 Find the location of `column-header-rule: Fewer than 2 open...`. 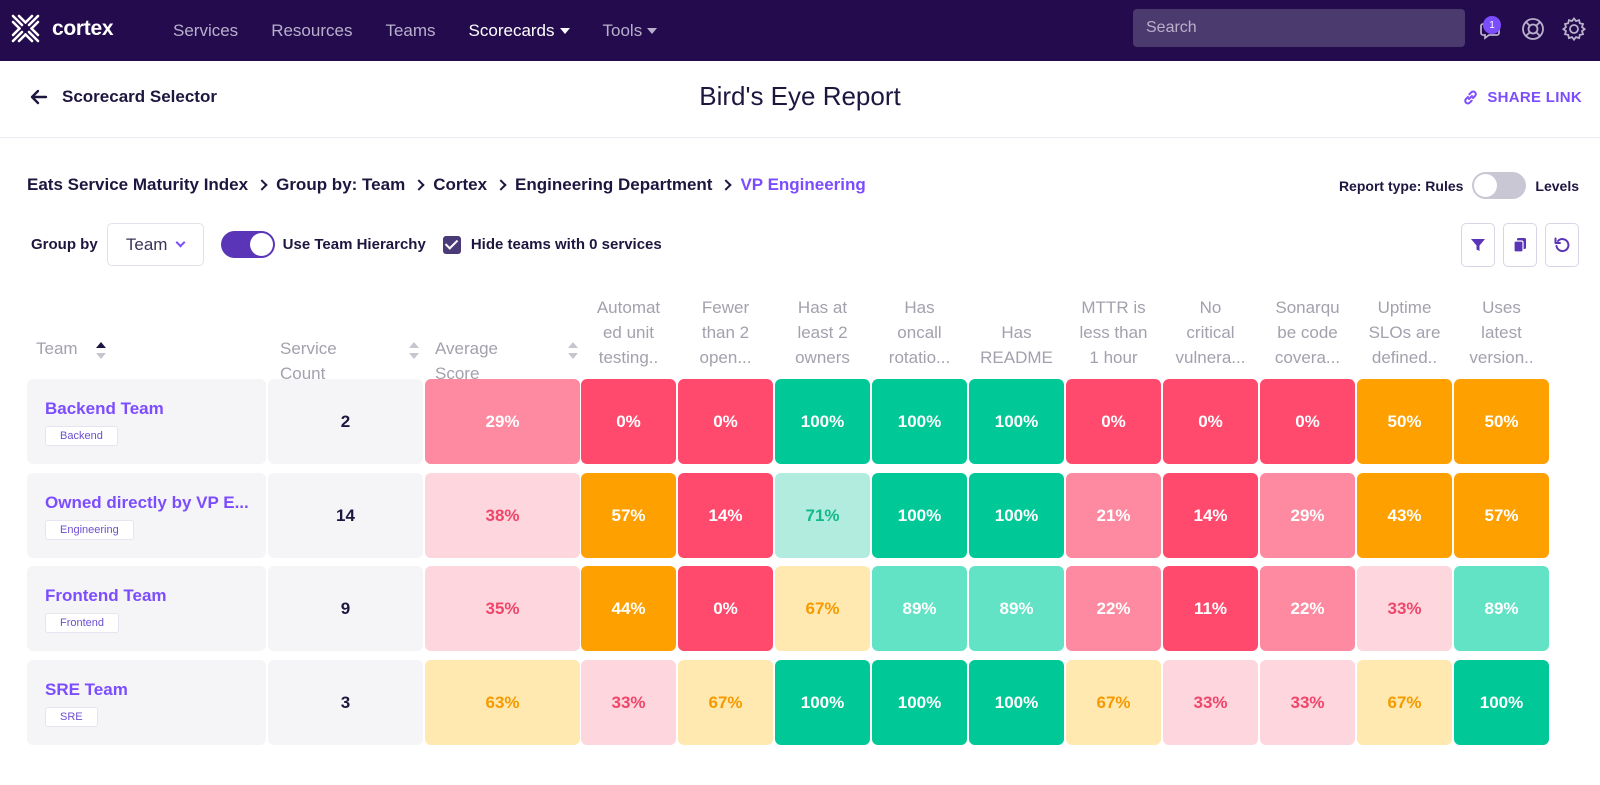

column-header-rule: Fewer than 2 open... is located at coordinates (725, 332).